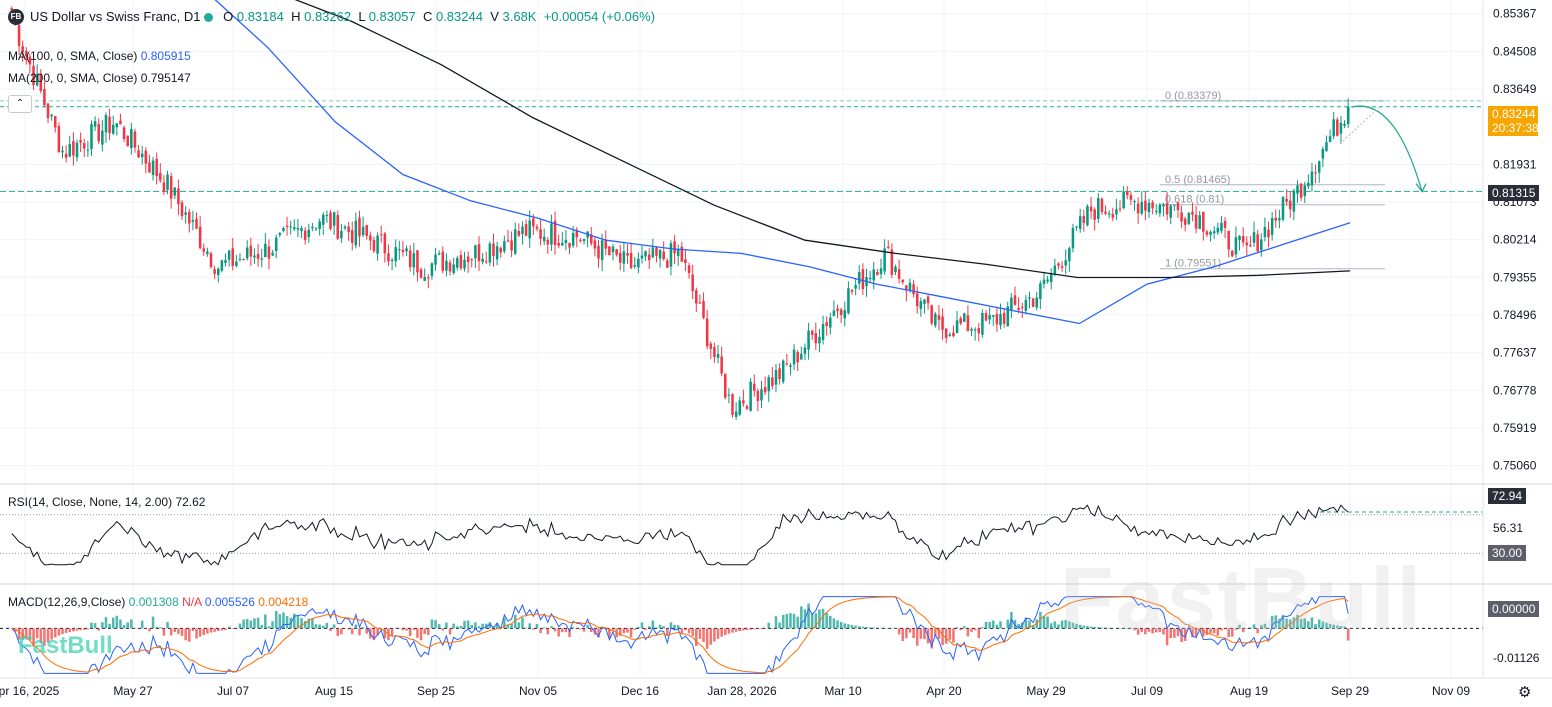  I want to click on projection-guide, so click(1360, 125).